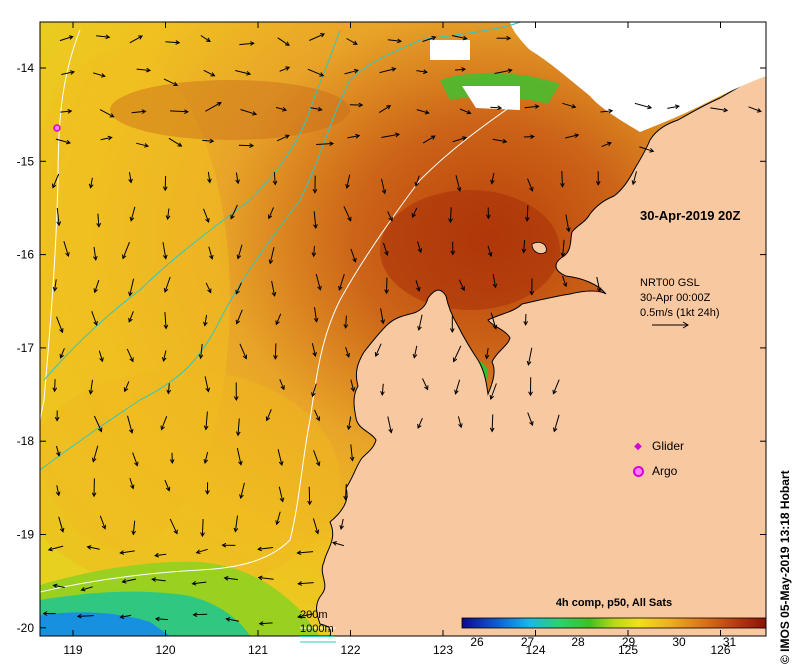  I want to click on colorbar-tick-label: 28, so click(578, 642).